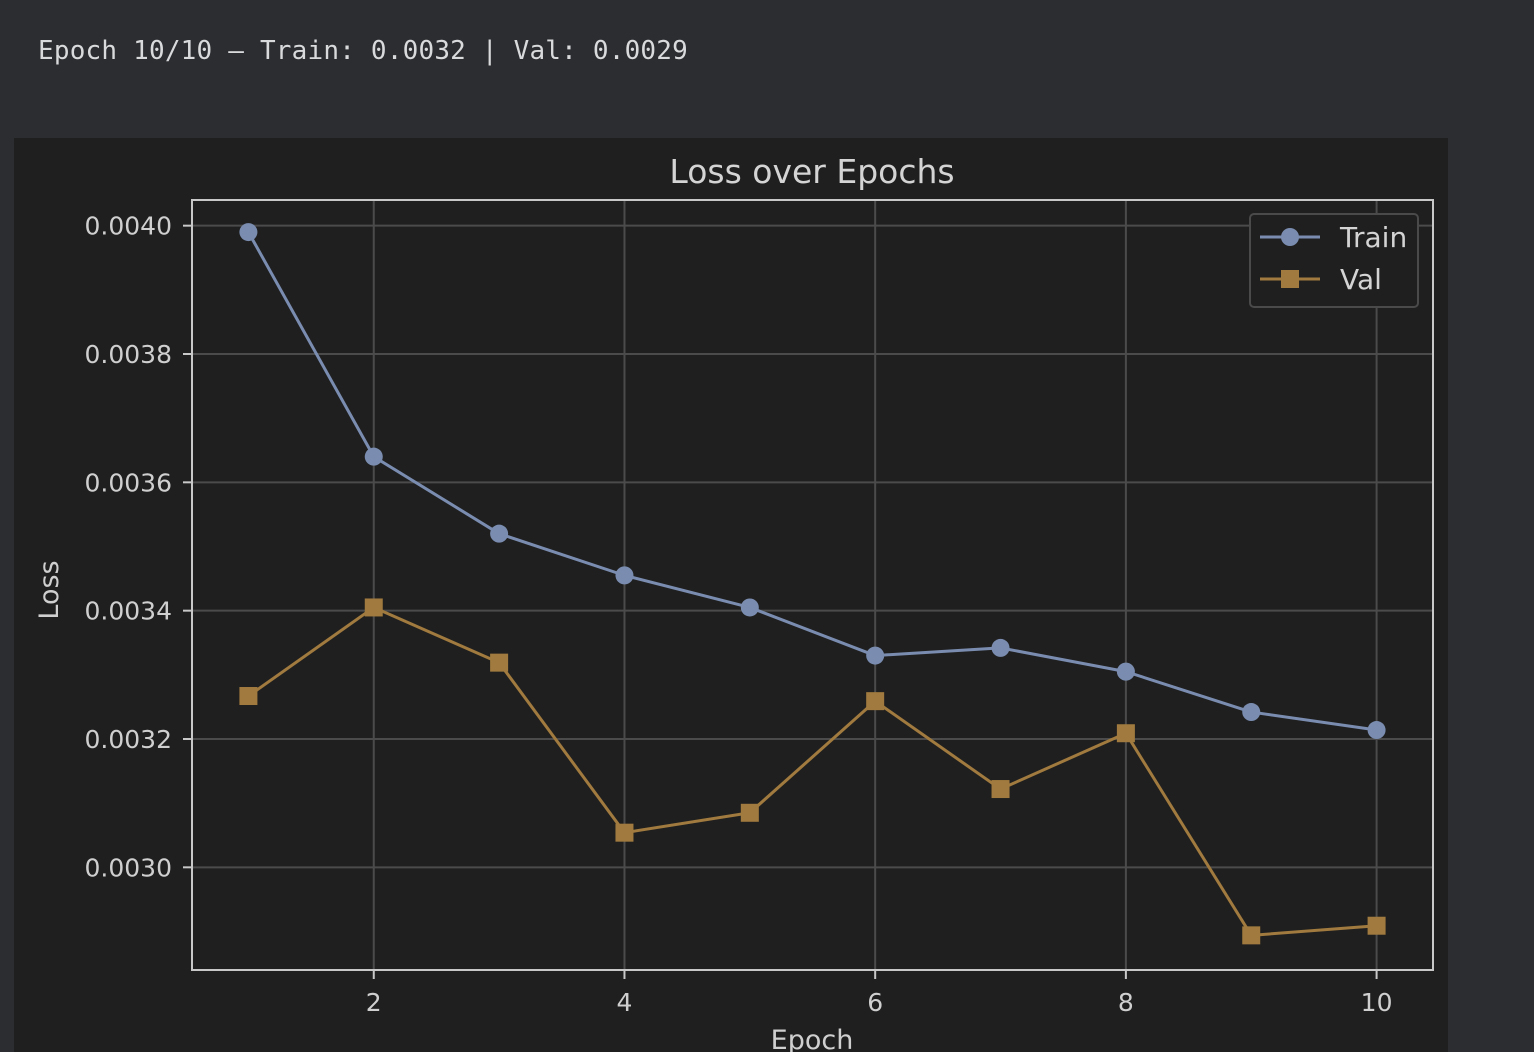  Describe the element at coordinates (128, 482) in the screenshot. I see `y-tick-label: 0.0036` at that location.